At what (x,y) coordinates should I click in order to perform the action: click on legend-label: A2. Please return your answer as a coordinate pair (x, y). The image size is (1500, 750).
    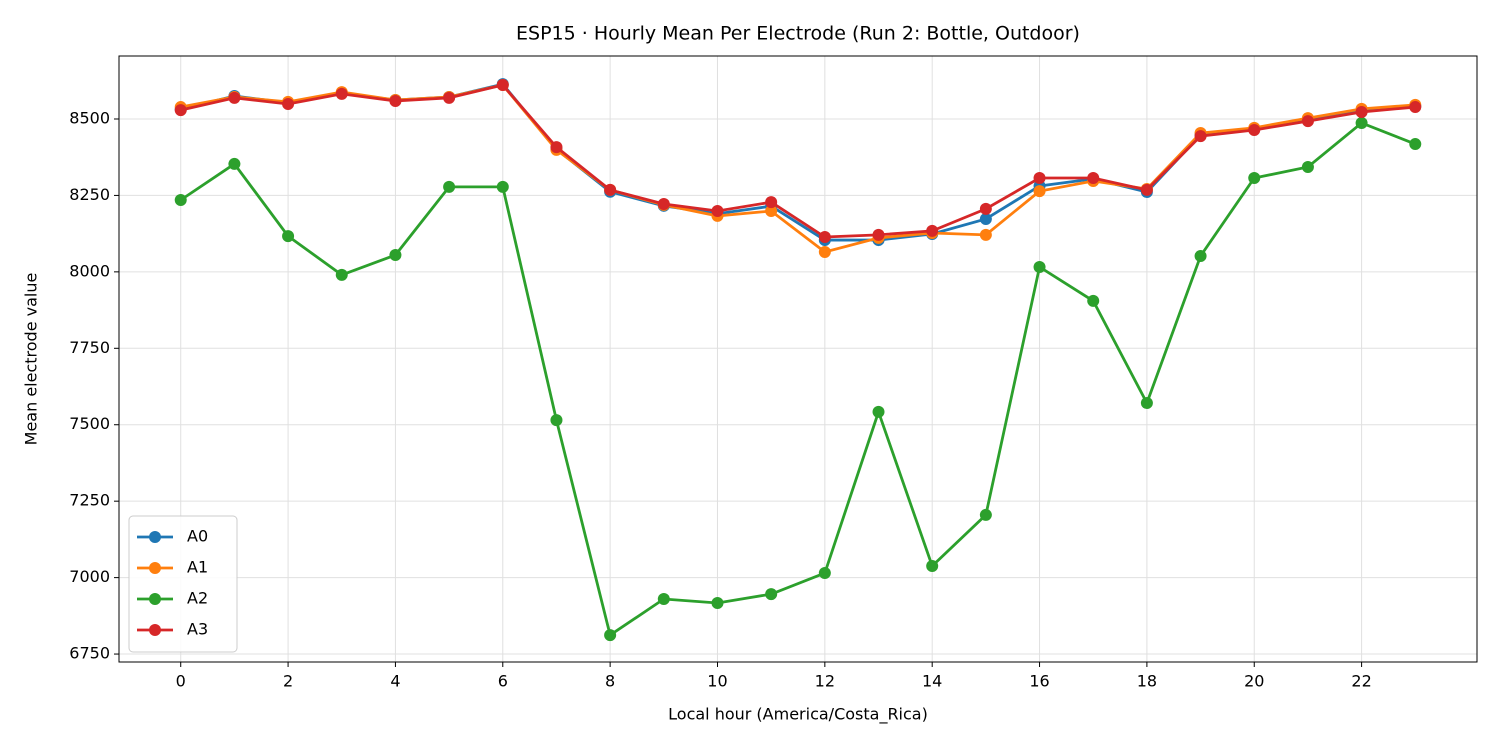
    Looking at the image, I should click on (197, 598).